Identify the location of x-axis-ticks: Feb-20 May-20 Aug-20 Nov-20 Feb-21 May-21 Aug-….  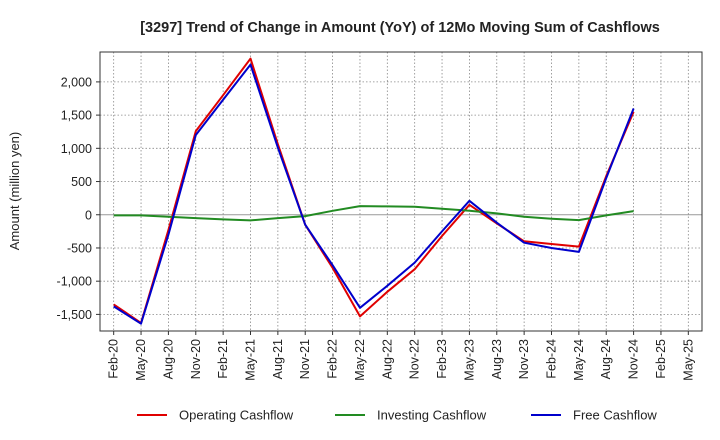
(401, 356).